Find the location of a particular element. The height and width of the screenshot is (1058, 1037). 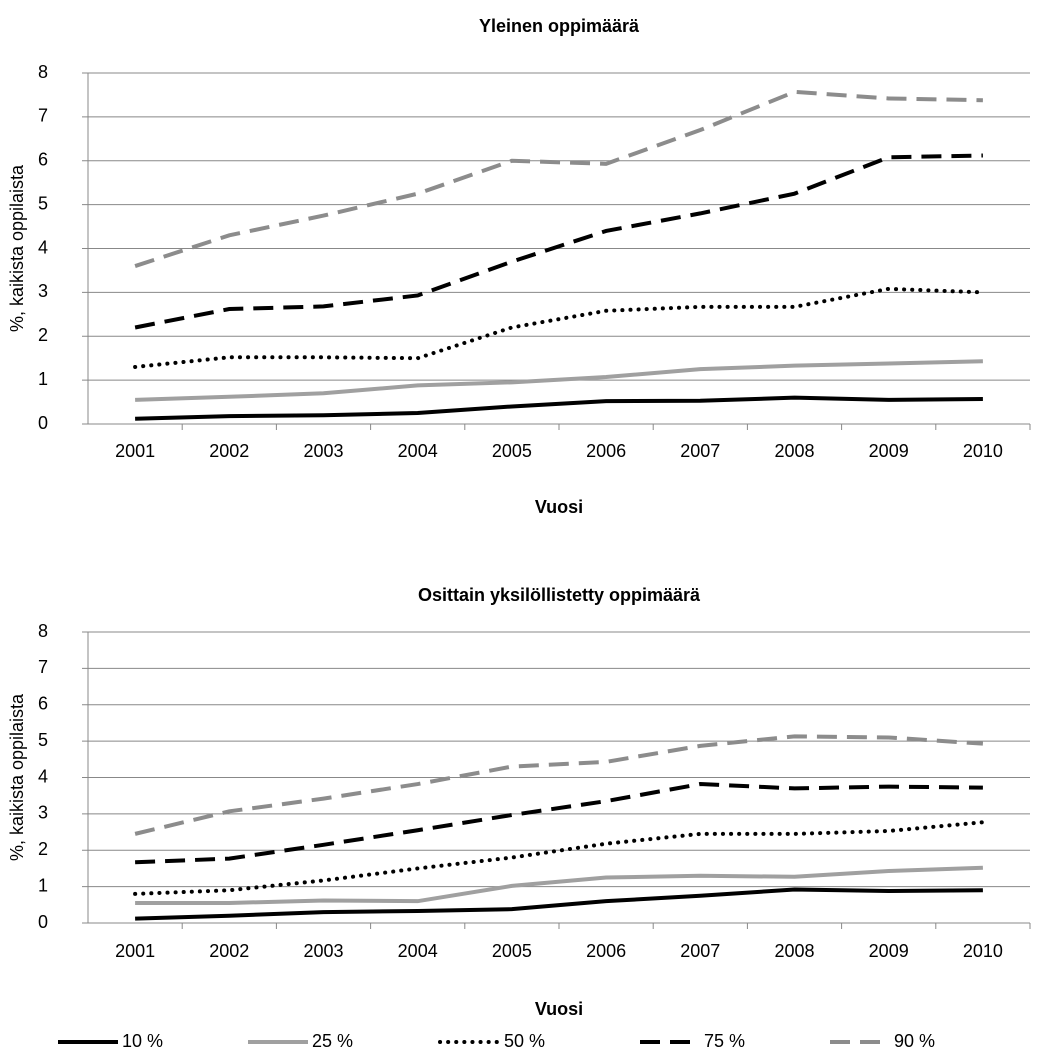

legend-label: 90 % is located at coordinates (914, 1041).